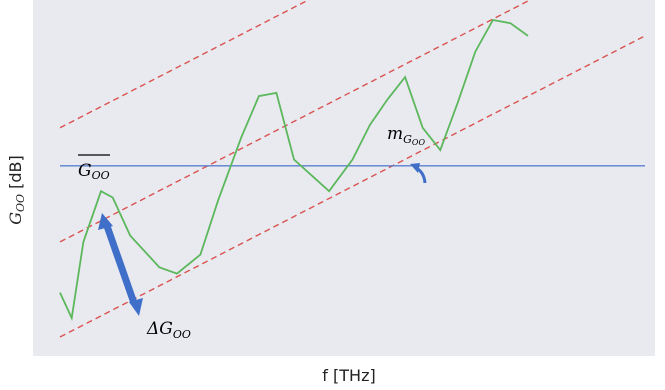 This screenshot has height=390, width=665. Describe the element at coordinates (120, 264) in the screenshot. I see `delta-arrow` at that location.